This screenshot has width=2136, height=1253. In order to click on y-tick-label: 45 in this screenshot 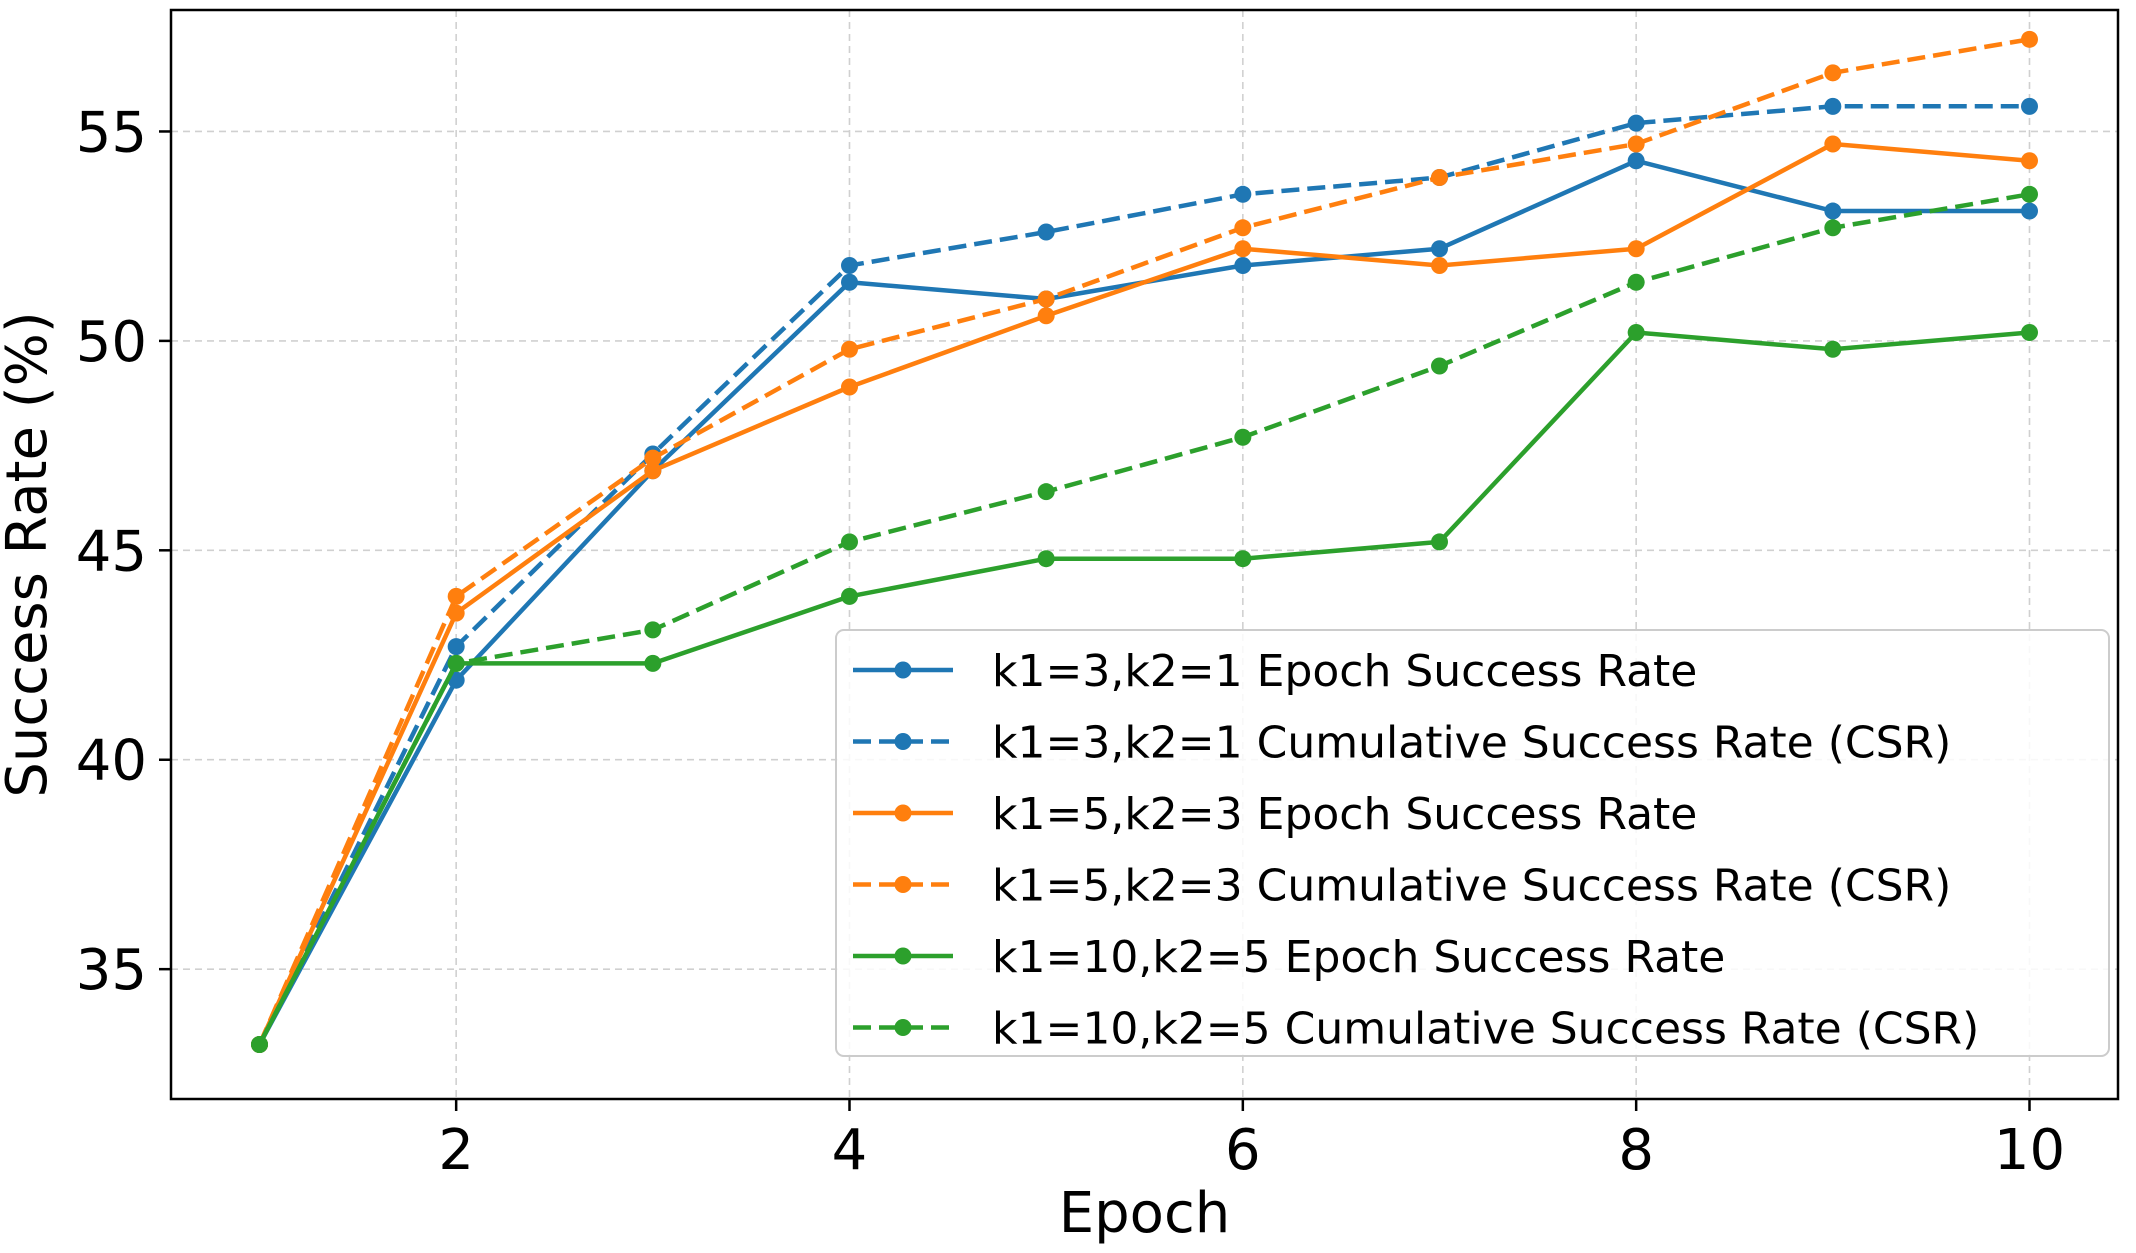, I will do `click(111, 551)`.